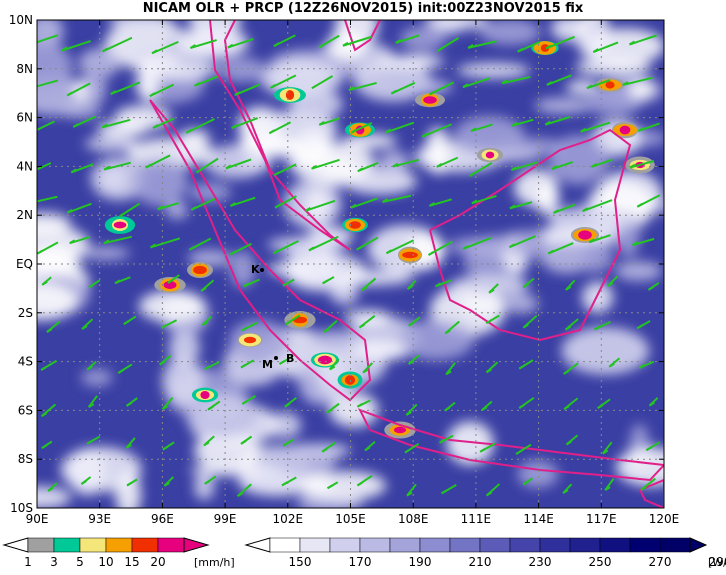 This screenshot has width=726, height=575. I want to click on lat-label: 4N, so click(24, 166).